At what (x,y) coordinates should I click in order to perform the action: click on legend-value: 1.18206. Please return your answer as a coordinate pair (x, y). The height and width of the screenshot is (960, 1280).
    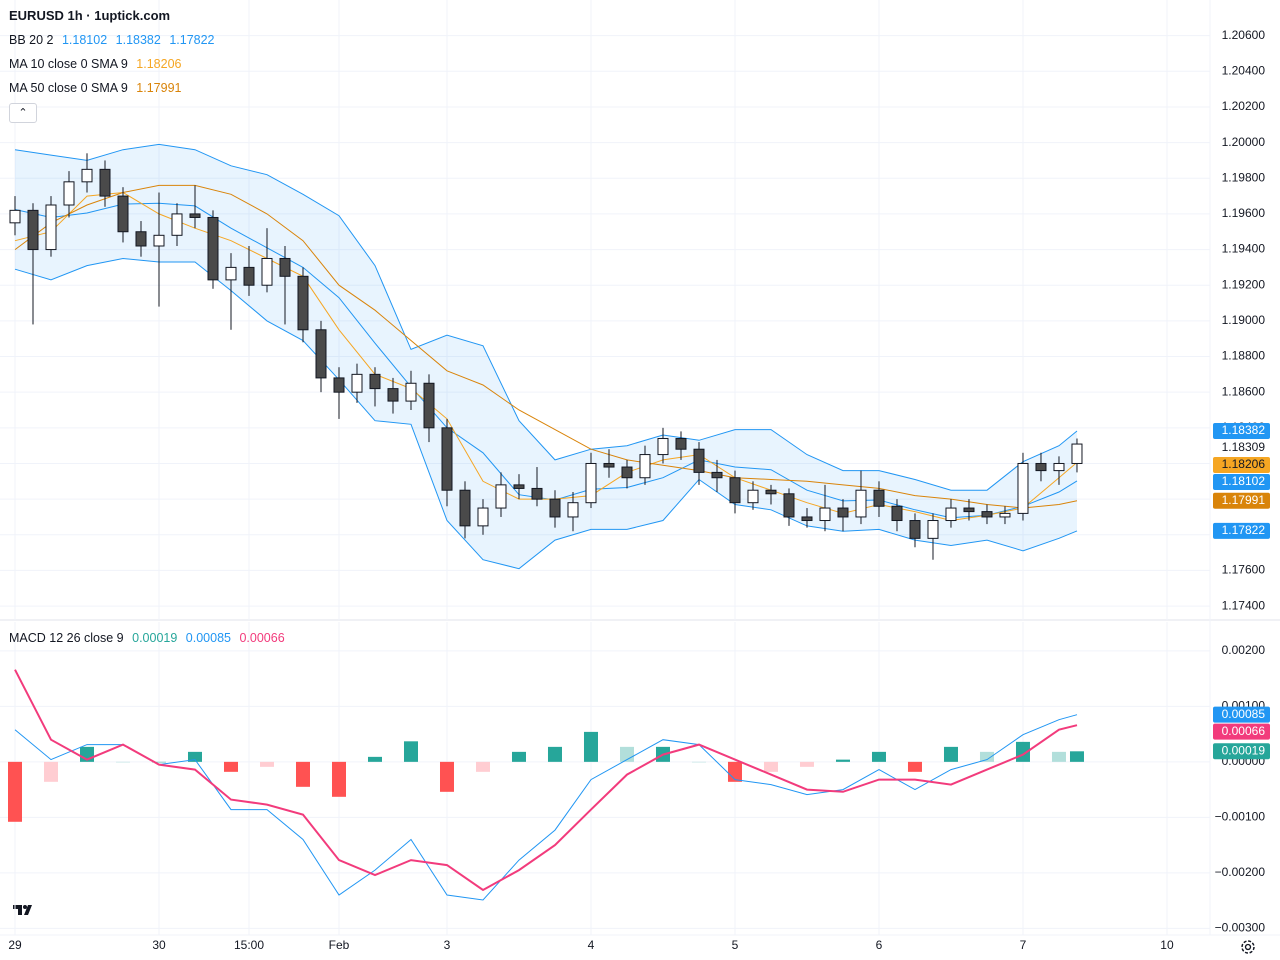
    Looking at the image, I should click on (159, 64).